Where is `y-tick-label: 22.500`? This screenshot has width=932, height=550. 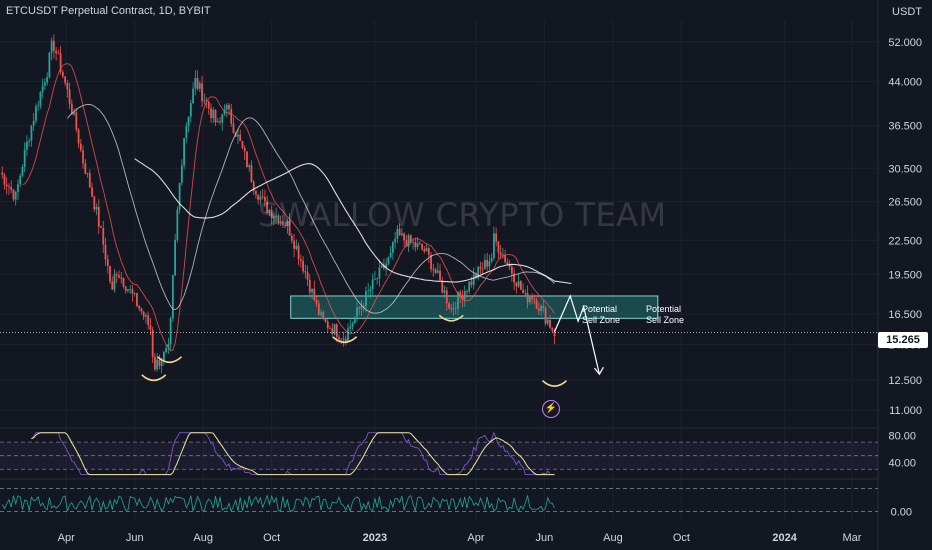
y-tick-label: 22.500 is located at coordinates (905, 241).